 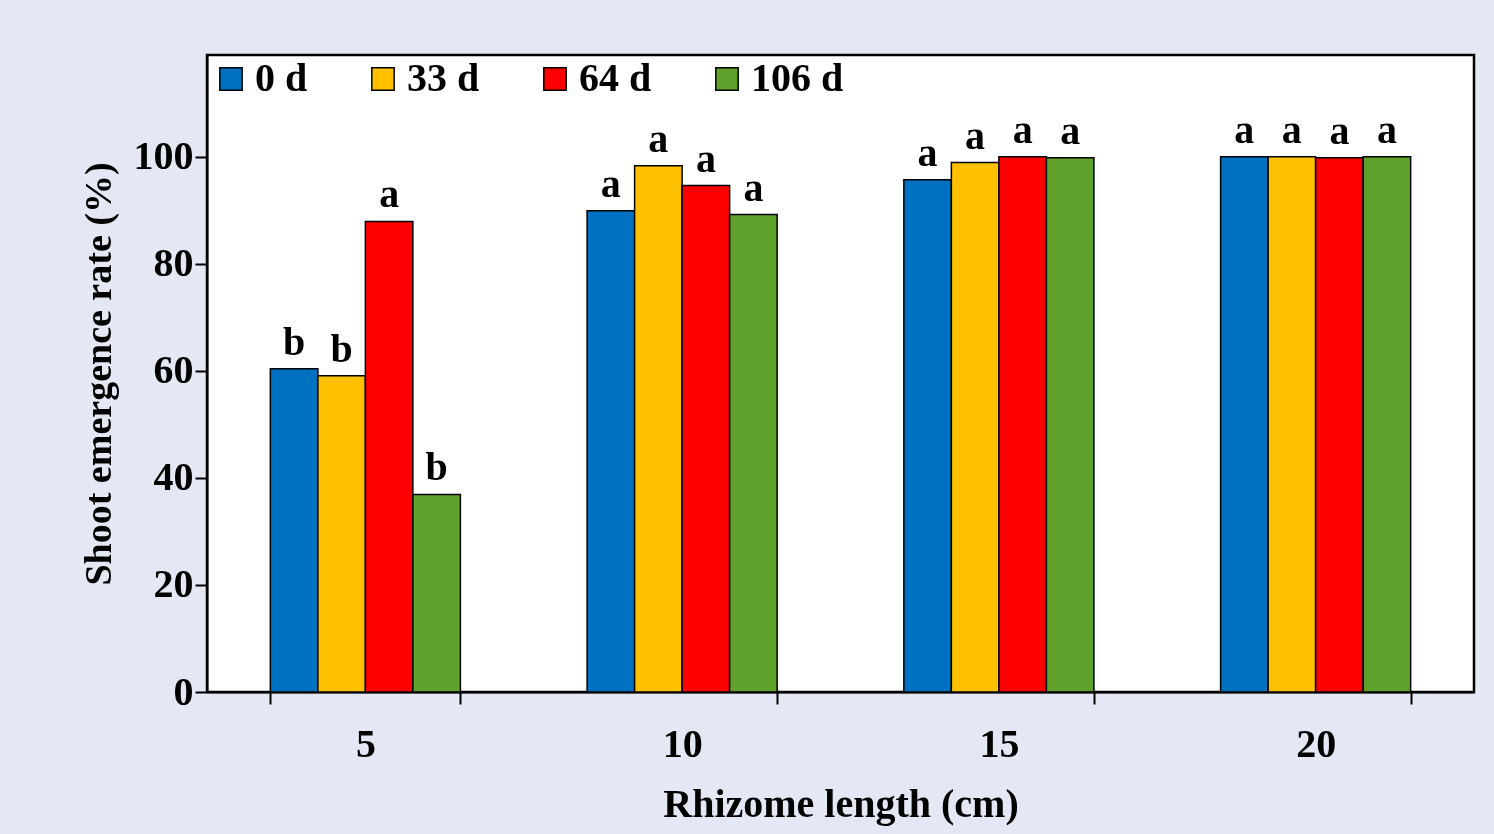 What do you see at coordinates (173, 584) in the screenshot?
I see `y-tick-label: 20` at bounding box center [173, 584].